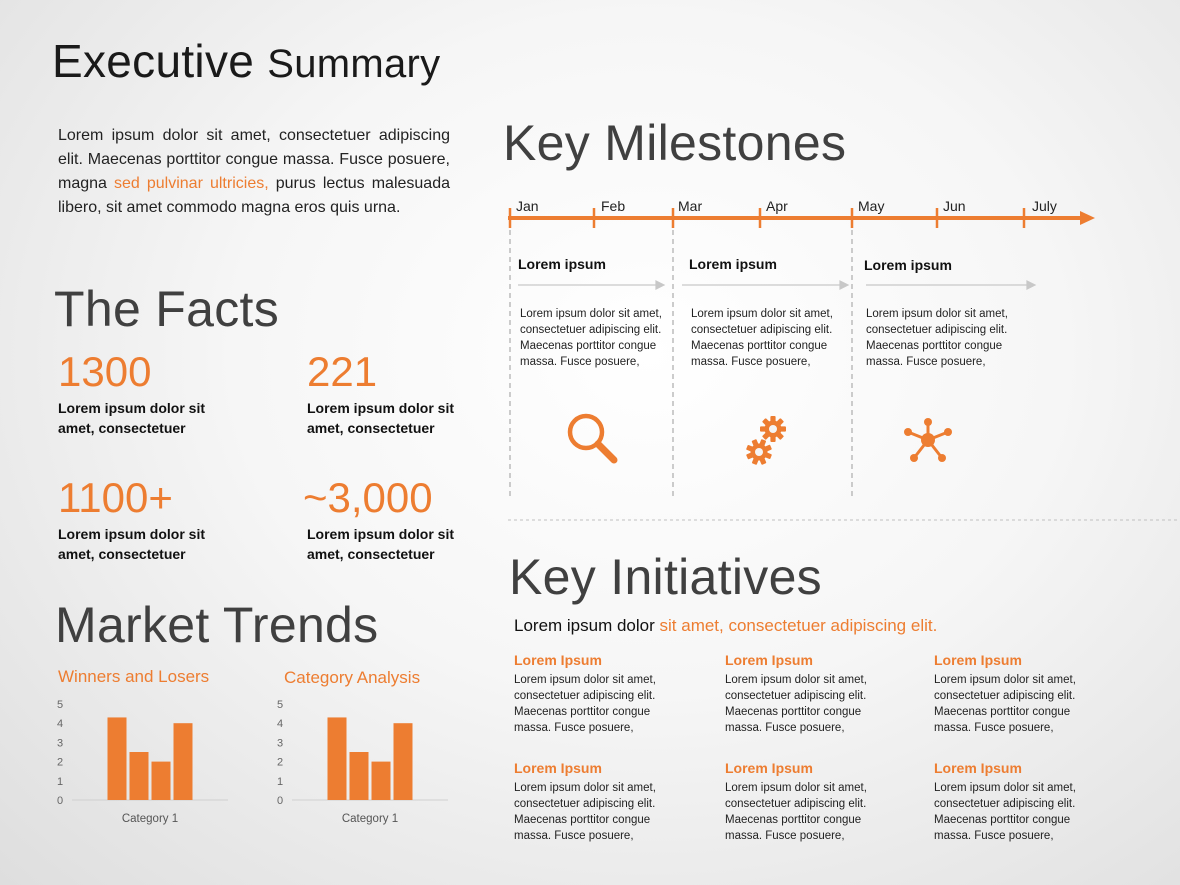  I want to click on month-label: Jan, so click(527, 206).